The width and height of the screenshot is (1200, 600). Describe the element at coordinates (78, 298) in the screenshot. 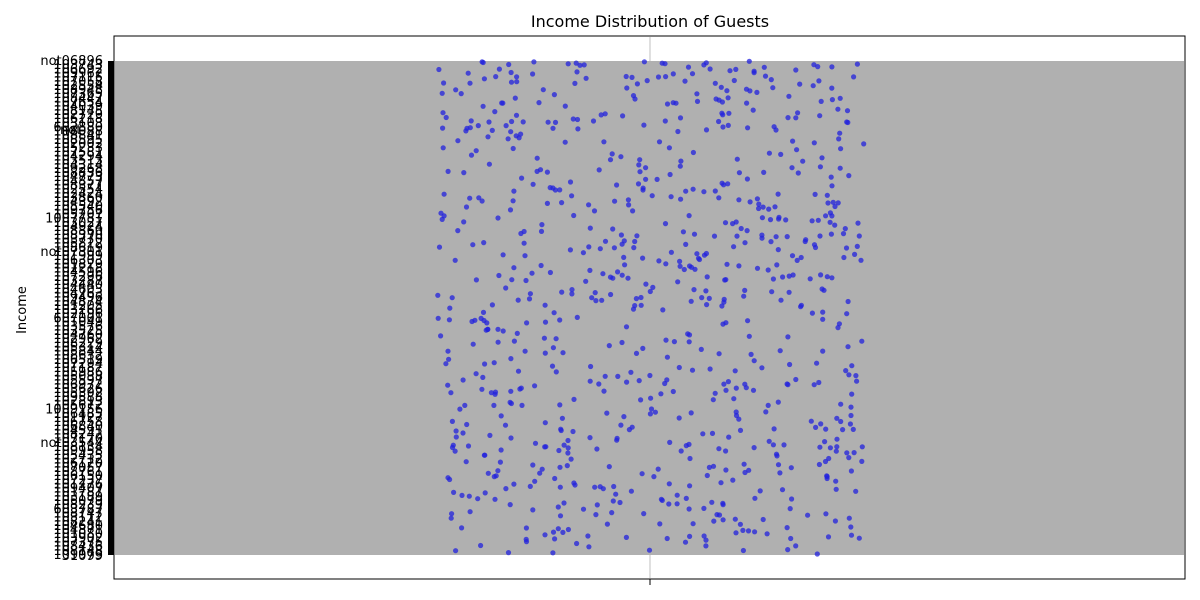

I see `y-tick-label: 109496` at that location.